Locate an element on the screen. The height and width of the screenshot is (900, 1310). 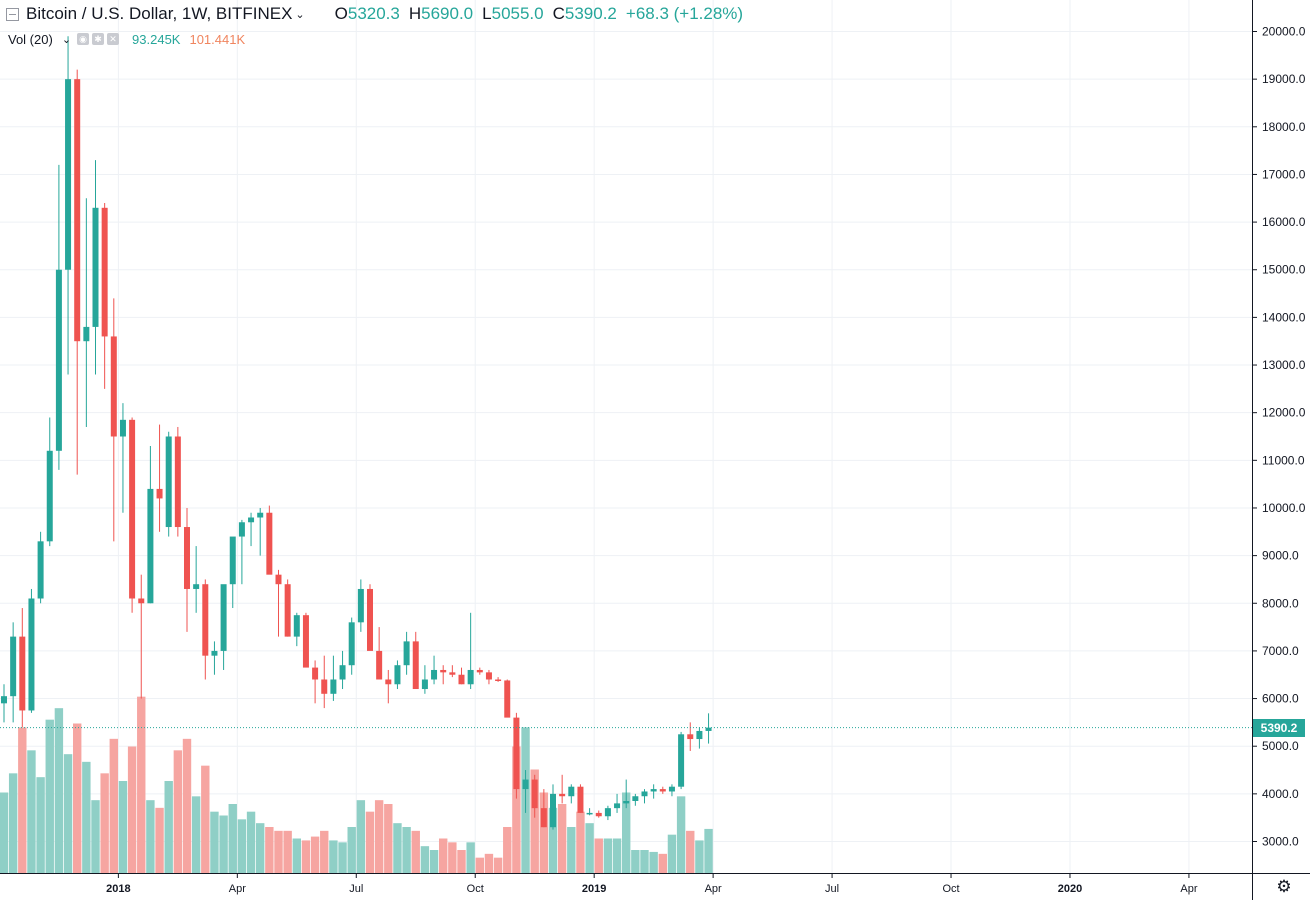
symbol-title: Bitcoin / U.S. Dollar, 1W, BITFINEX is located at coordinates (159, 13).